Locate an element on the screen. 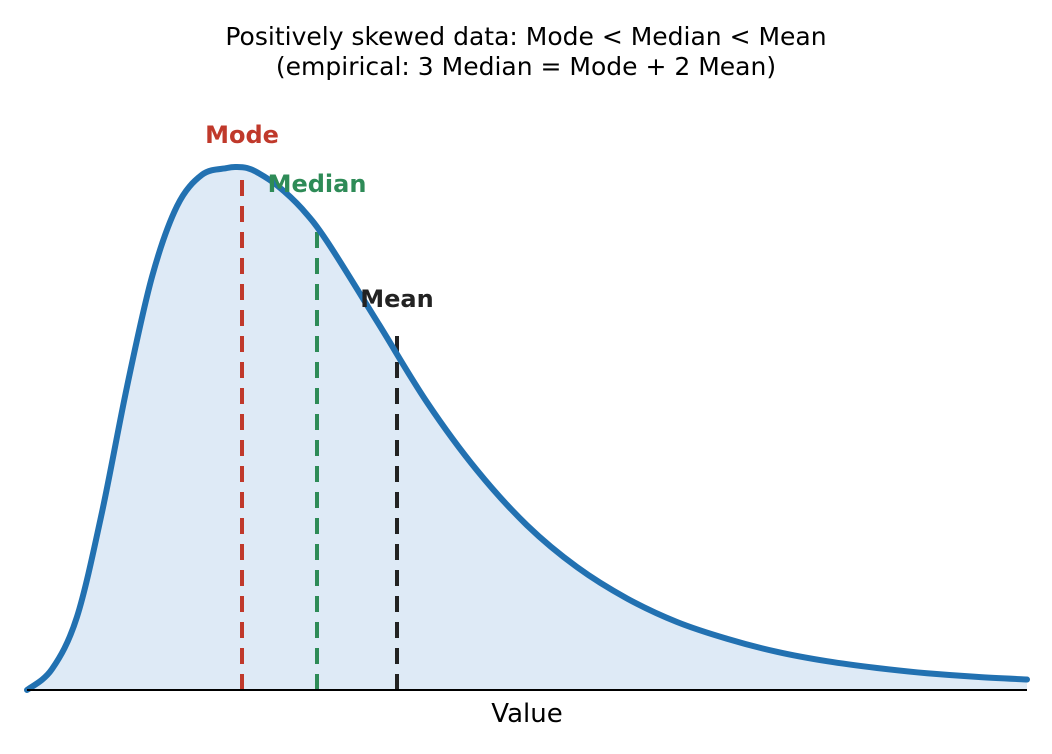 This screenshot has width=1052, height=754. chart-subtitle: (empirical: 3 Median = Mode + 2 Mean) is located at coordinates (526, 66).